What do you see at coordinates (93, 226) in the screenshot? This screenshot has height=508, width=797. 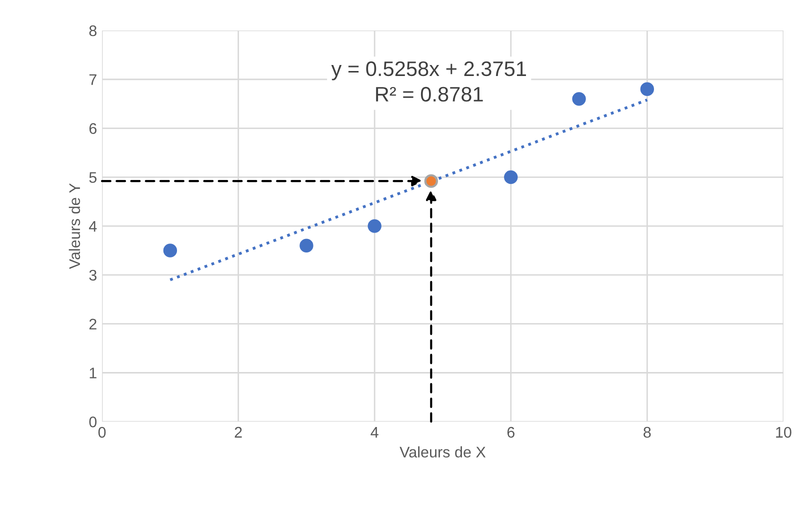 I see `y-tick-label: 4` at bounding box center [93, 226].